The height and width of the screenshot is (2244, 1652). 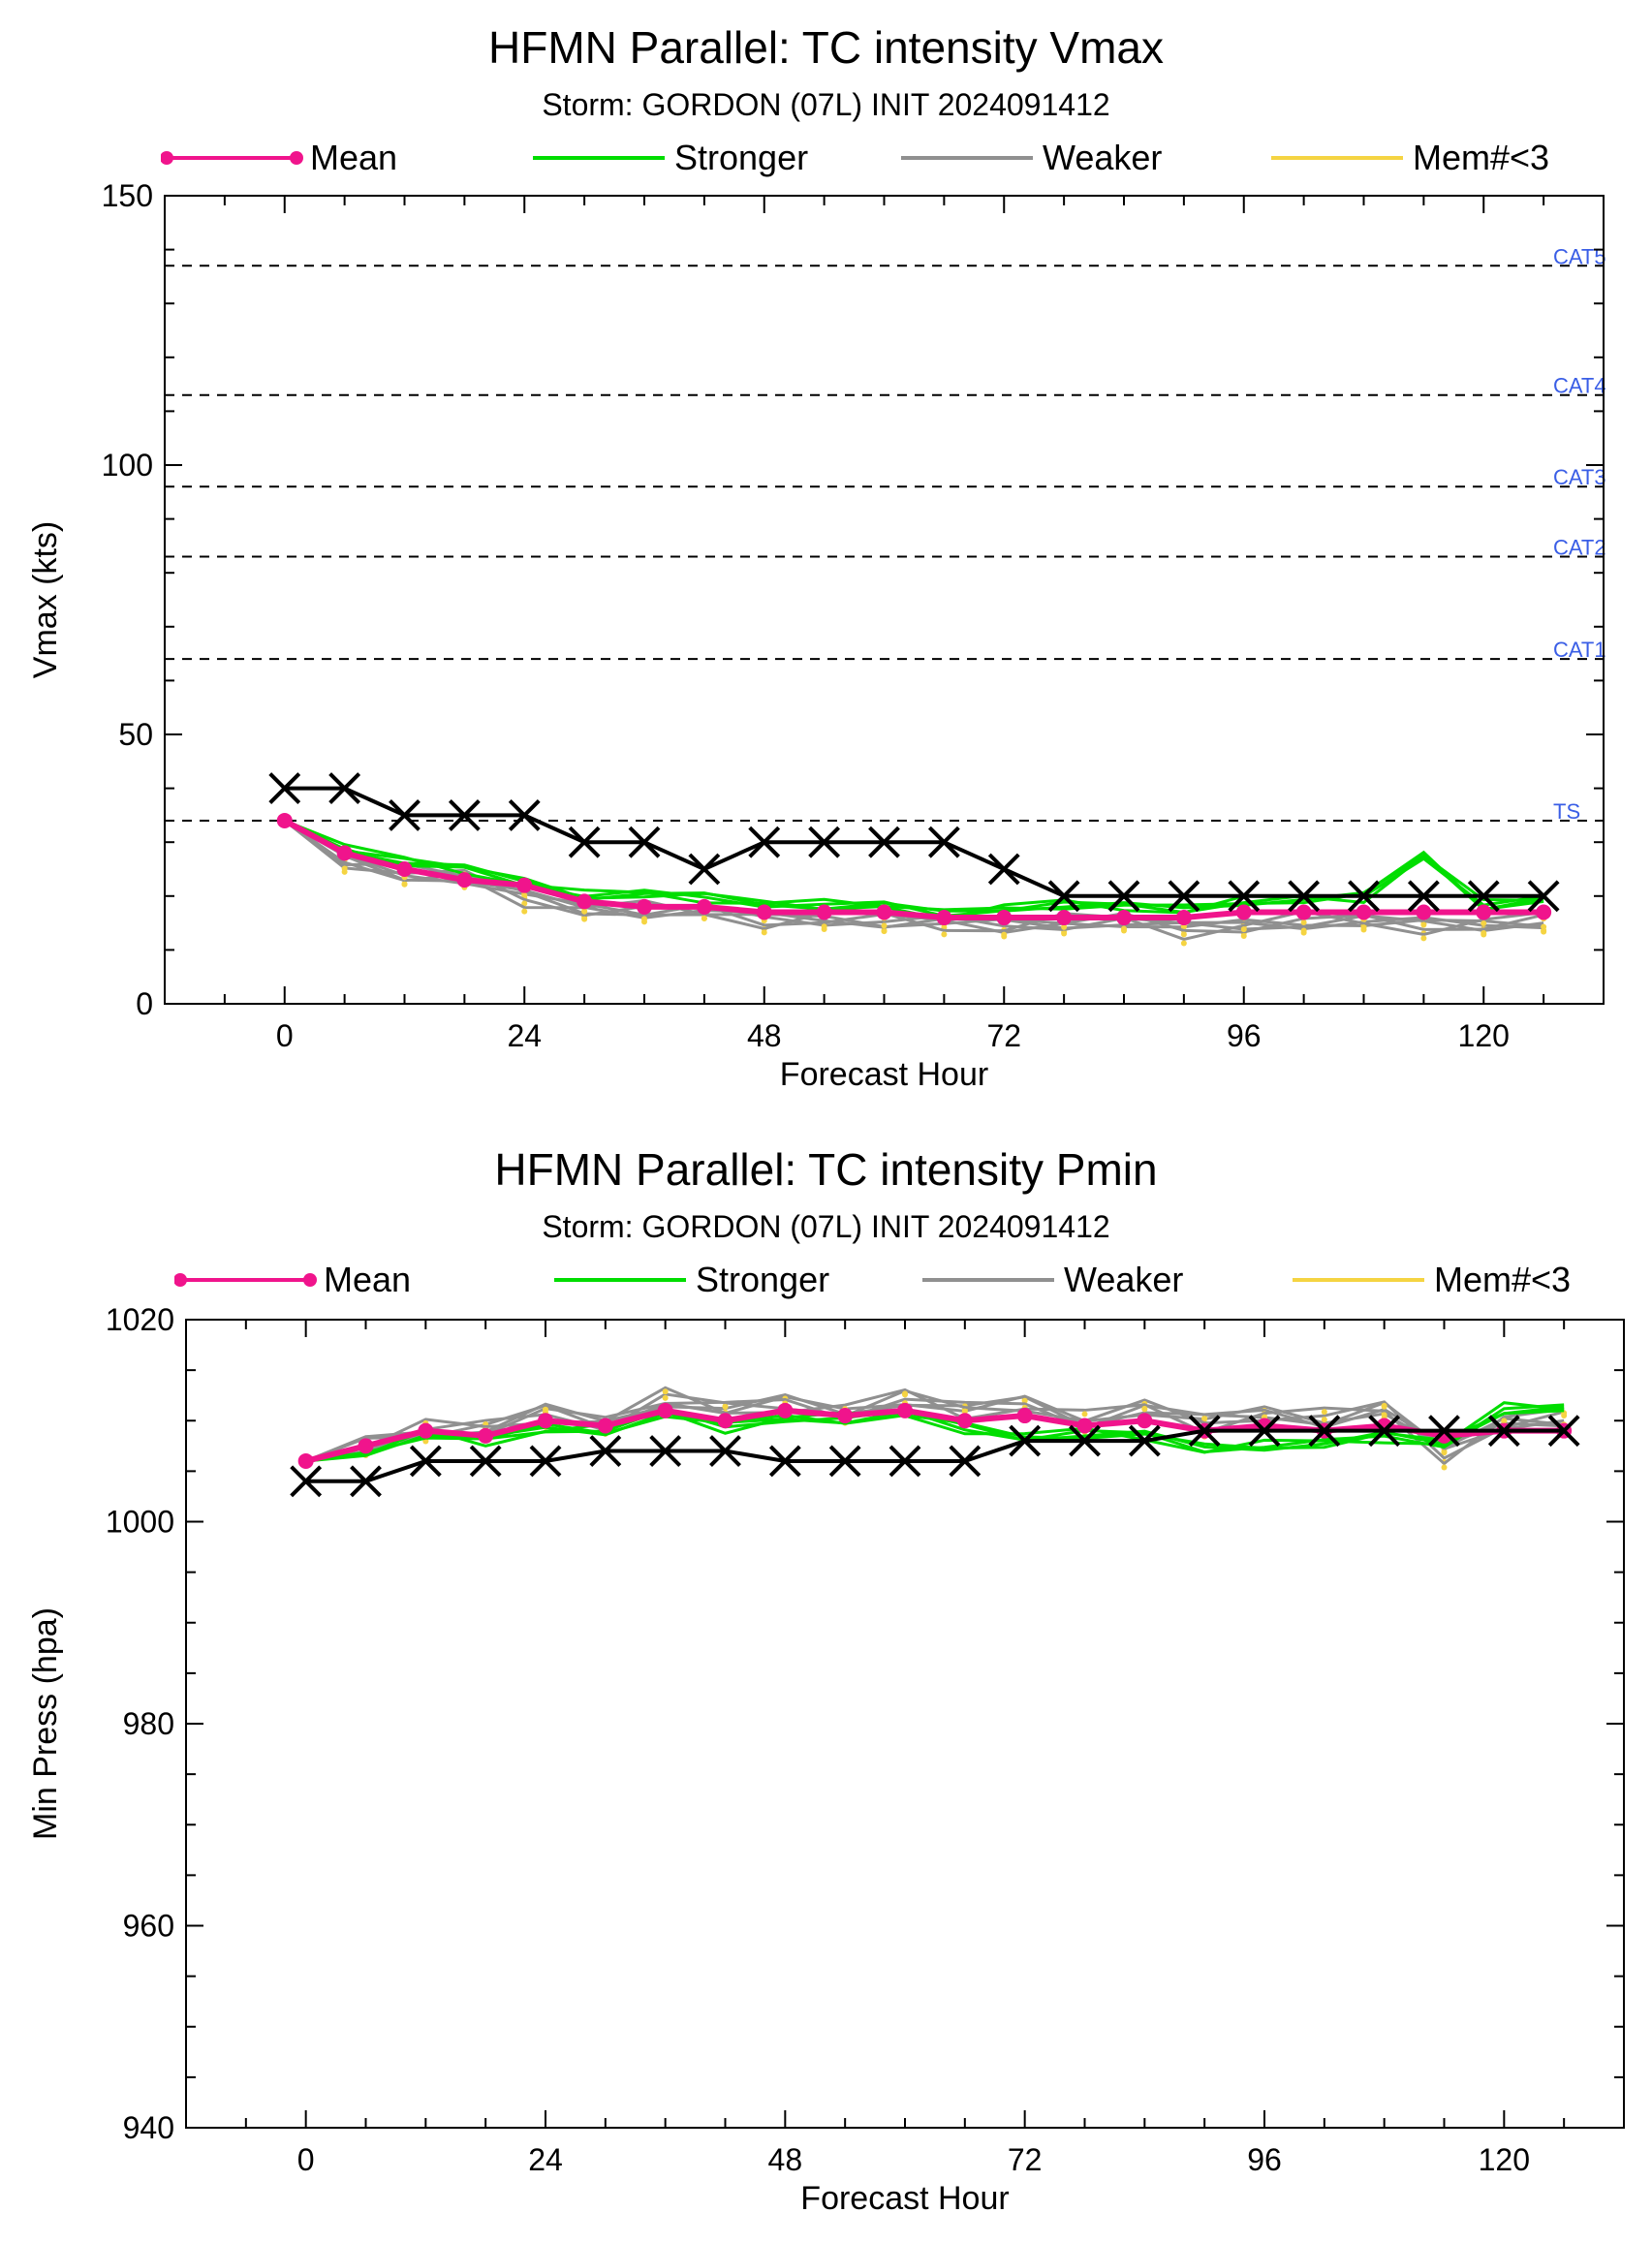 I want to click on chart-title: HFMN Parallel: TC intensity Vmax, so click(x=826, y=47).